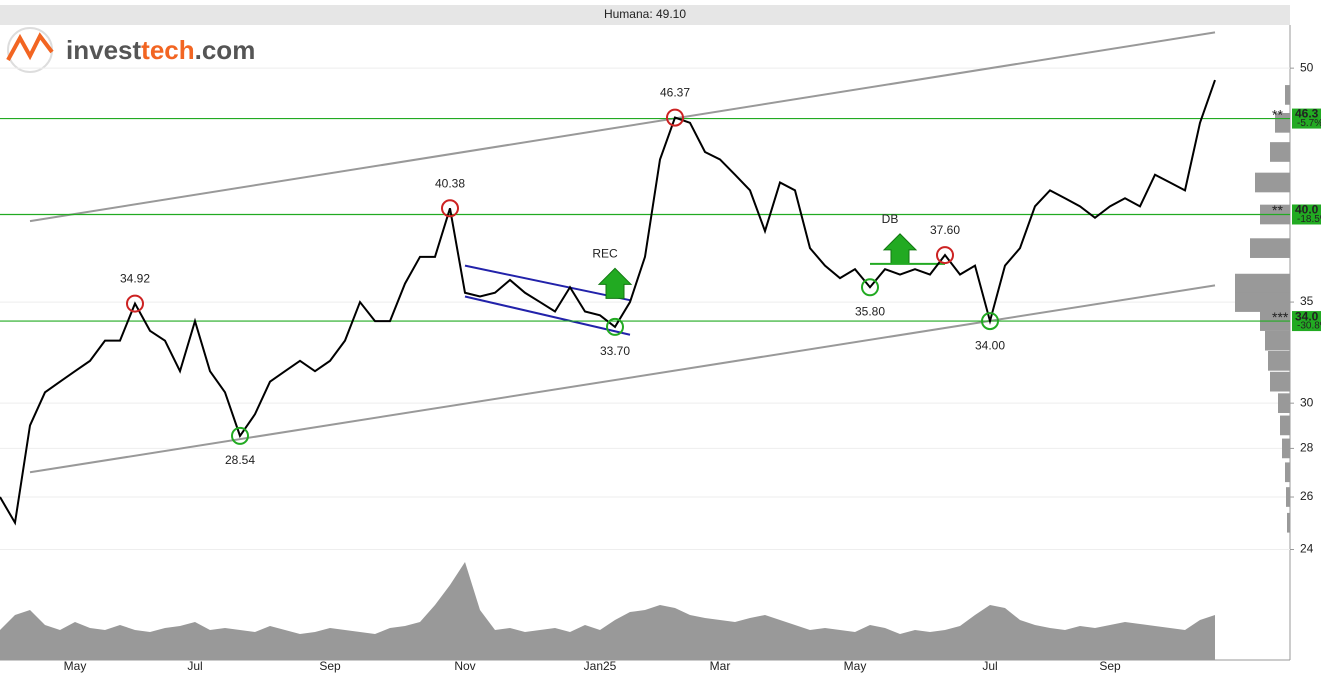 The width and height of the screenshot is (1321, 680). I want to click on logo-text: investtech.com, so click(160, 50).